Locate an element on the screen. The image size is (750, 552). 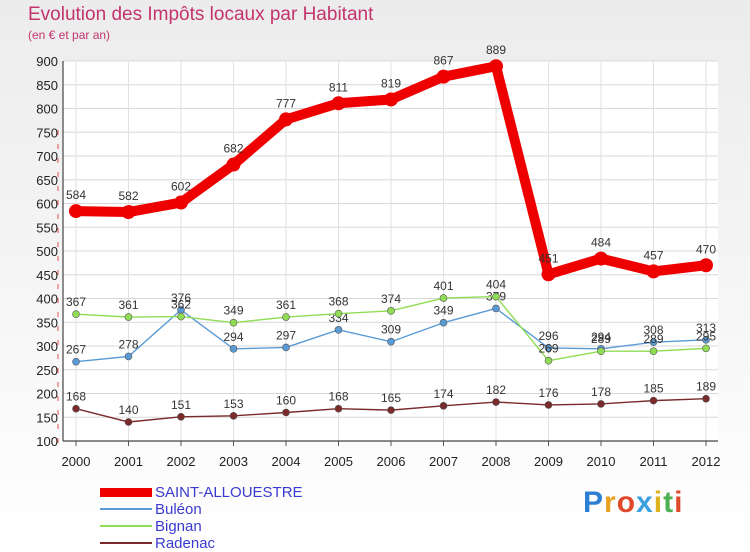
data-label: 309 is located at coordinates (391, 330).